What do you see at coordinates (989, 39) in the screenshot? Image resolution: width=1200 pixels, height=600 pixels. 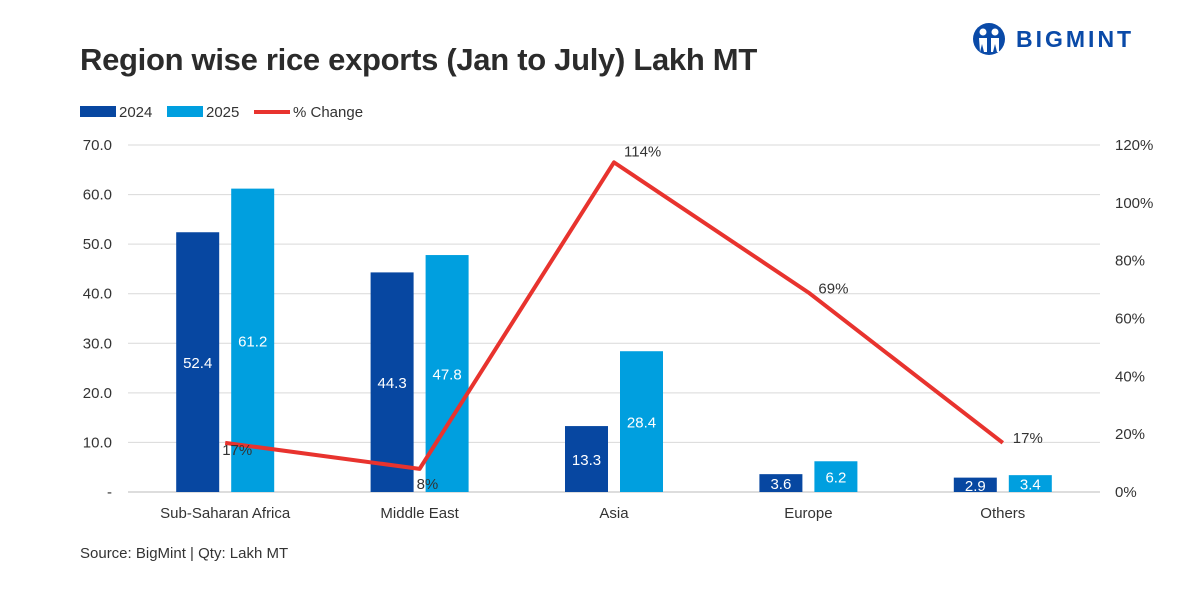 I see `logo-icon` at bounding box center [989, 39].